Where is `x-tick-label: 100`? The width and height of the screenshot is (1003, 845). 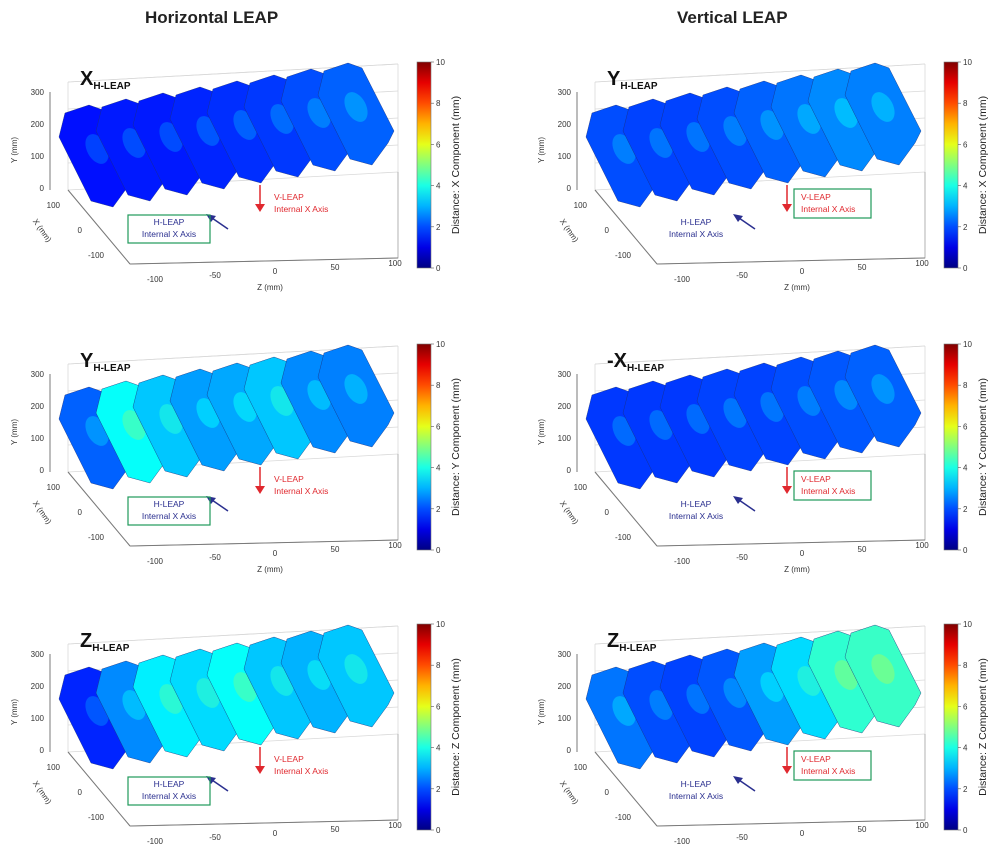 x-tick-label: 100 is located at coordinates (54, 205).